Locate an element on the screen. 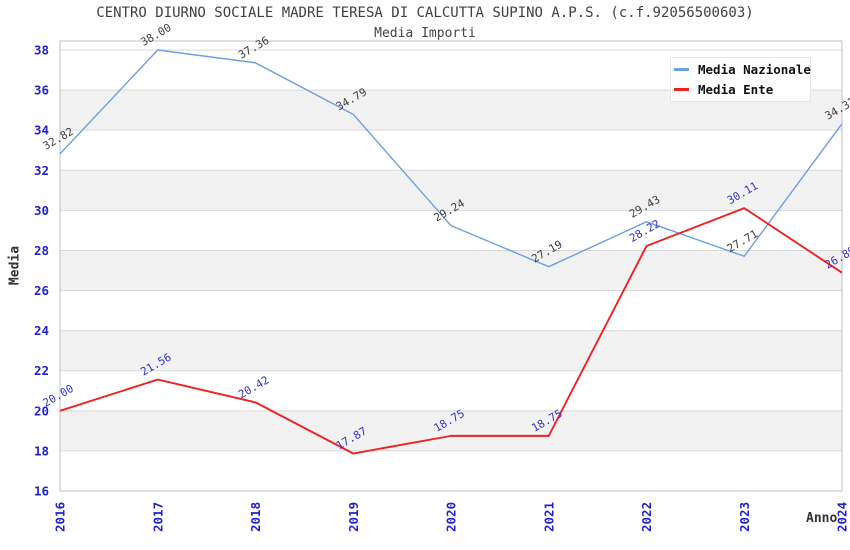 The image size is (850, 550). y-axis-title: Media is located at coordinates (15, 265).